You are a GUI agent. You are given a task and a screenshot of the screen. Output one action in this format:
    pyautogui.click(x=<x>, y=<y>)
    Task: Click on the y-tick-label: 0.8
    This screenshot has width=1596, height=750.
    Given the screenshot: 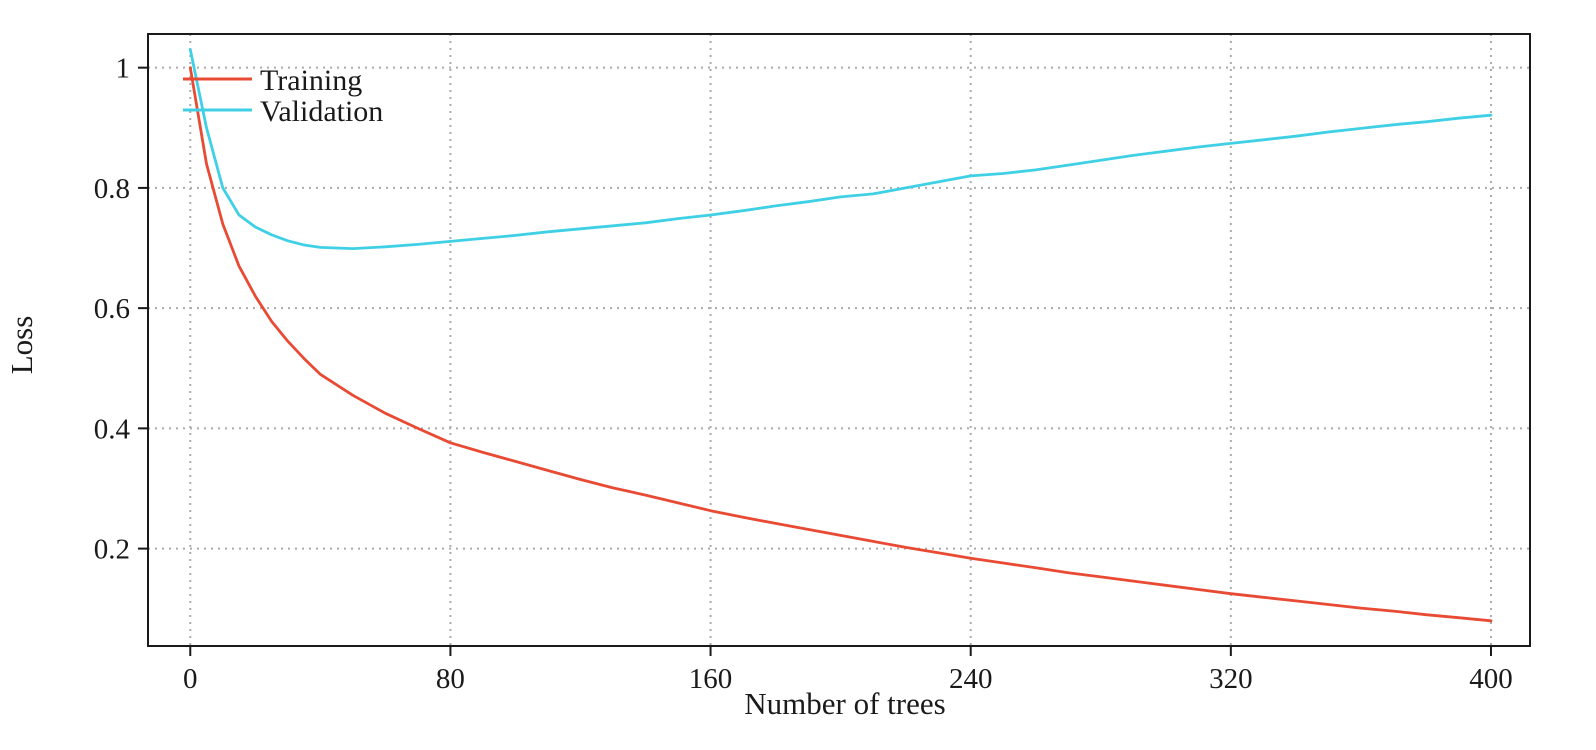 What is the action you would take?
    pyautogui.click(x=112, y=189)
    